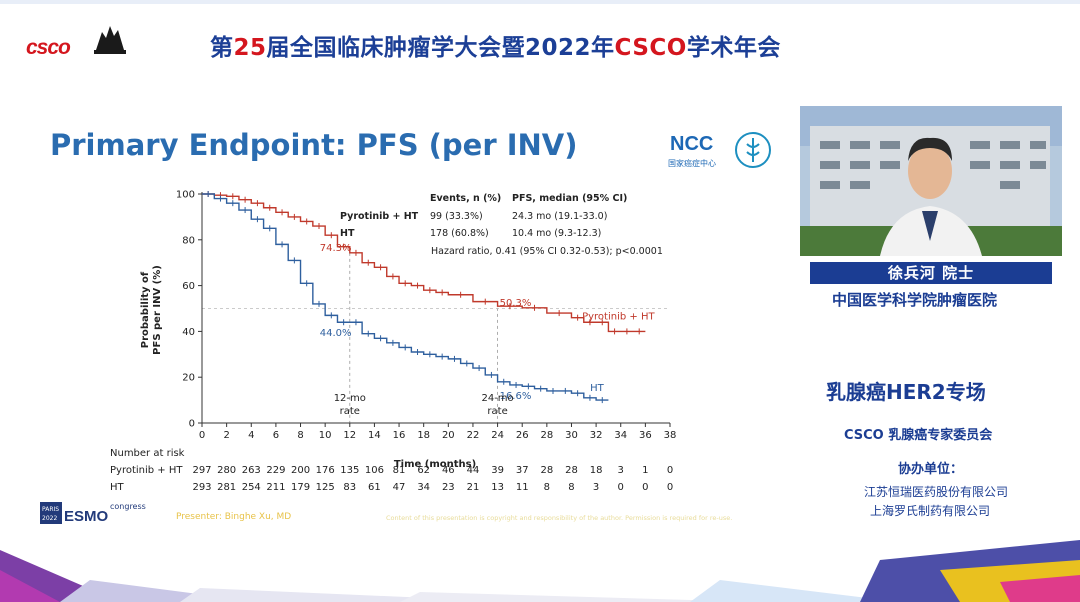 Image resolution: width=1080 pixels, height=602 pixels. Describe the element at coordinates (147, 453) in the screenshot. I see `risk-table-title: Number at risk` at that location.